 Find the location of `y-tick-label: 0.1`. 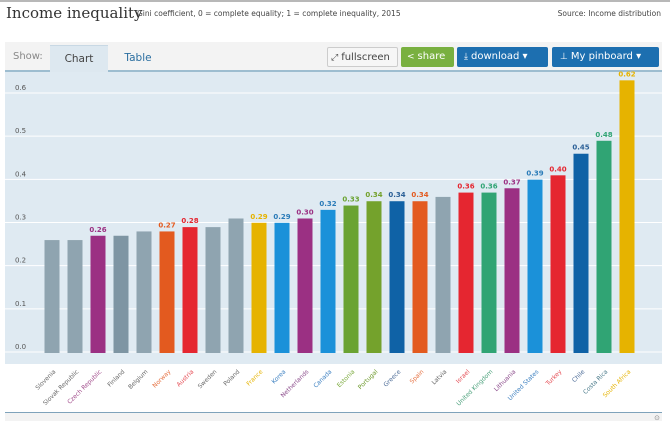

y-tick-label: 0.1 is located at coordinates (20, 304).